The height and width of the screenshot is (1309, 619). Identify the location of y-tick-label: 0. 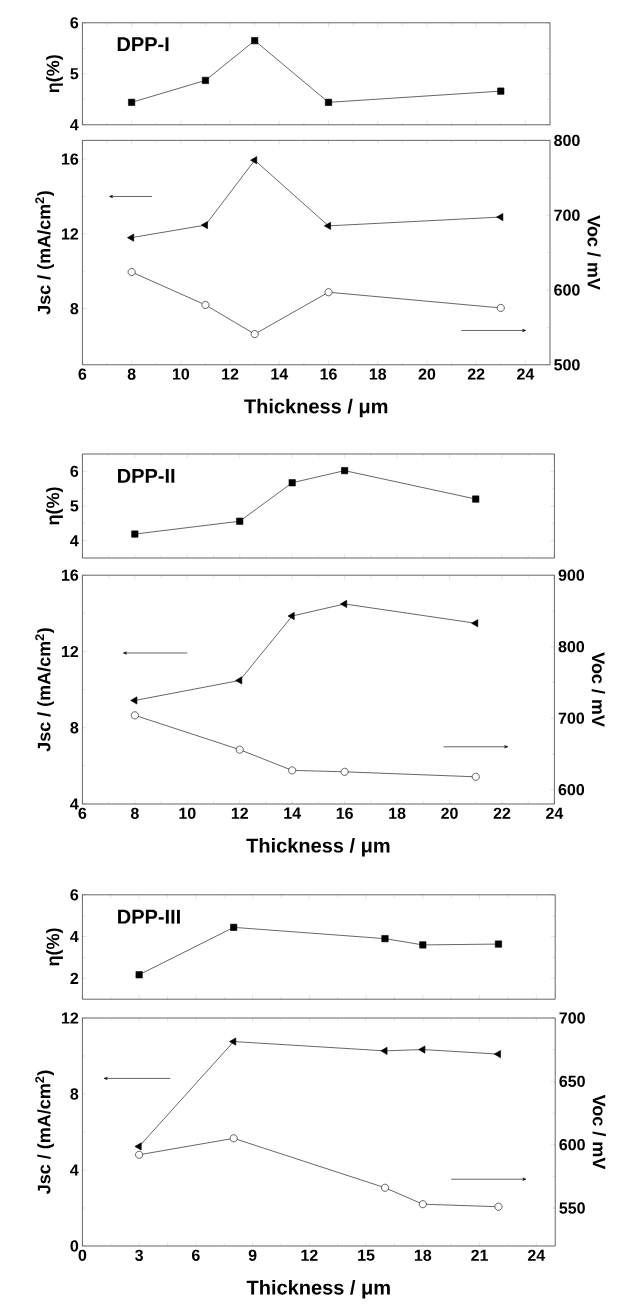
(74, 1246).